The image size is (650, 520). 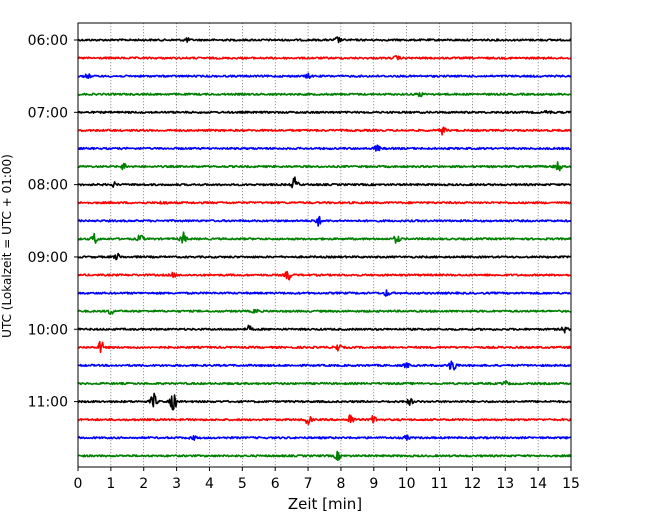 I want to click on y-tick-label: 11:00, so click(x=48, y=403).